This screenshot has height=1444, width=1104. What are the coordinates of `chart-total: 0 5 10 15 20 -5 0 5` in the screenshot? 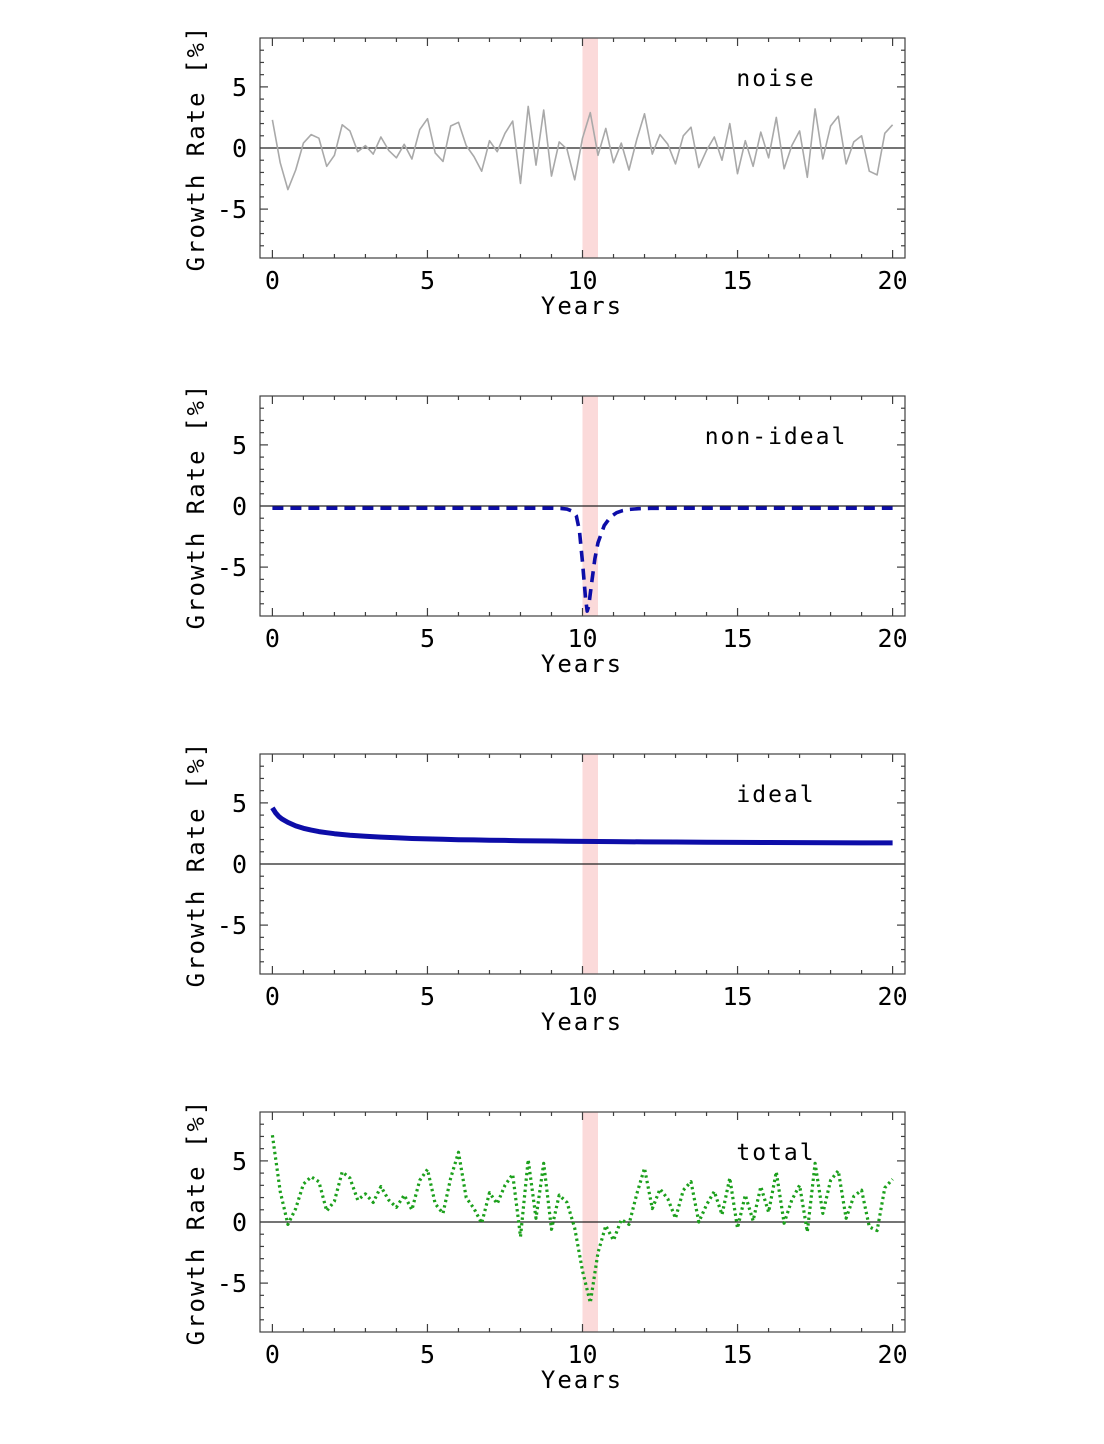 It's located at (562, 1240).